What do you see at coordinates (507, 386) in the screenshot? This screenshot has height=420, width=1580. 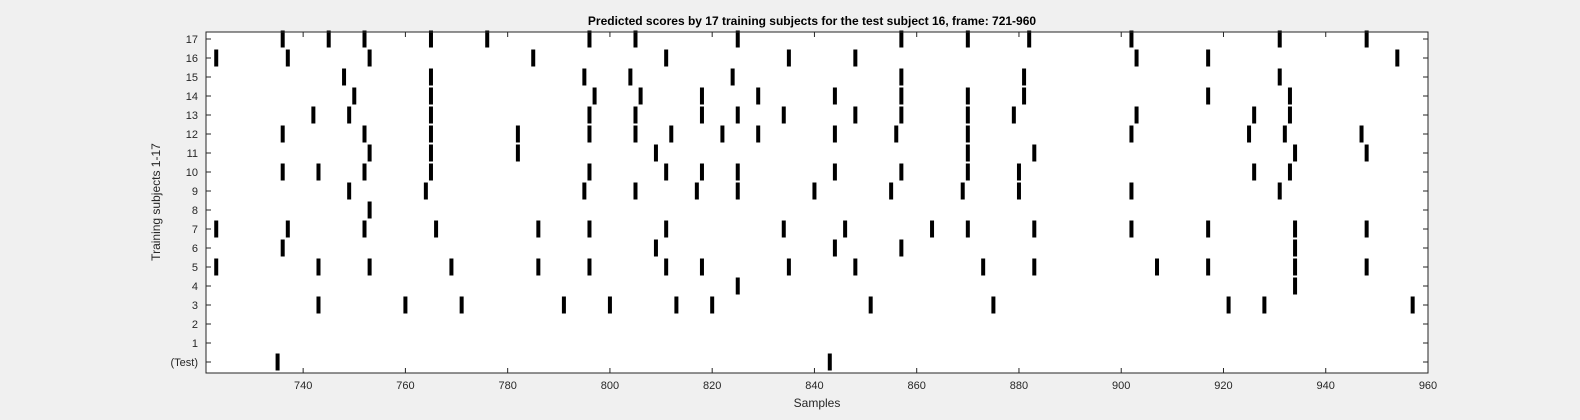 I see `x-tick-label: 780` at bounding box center [507, 386].